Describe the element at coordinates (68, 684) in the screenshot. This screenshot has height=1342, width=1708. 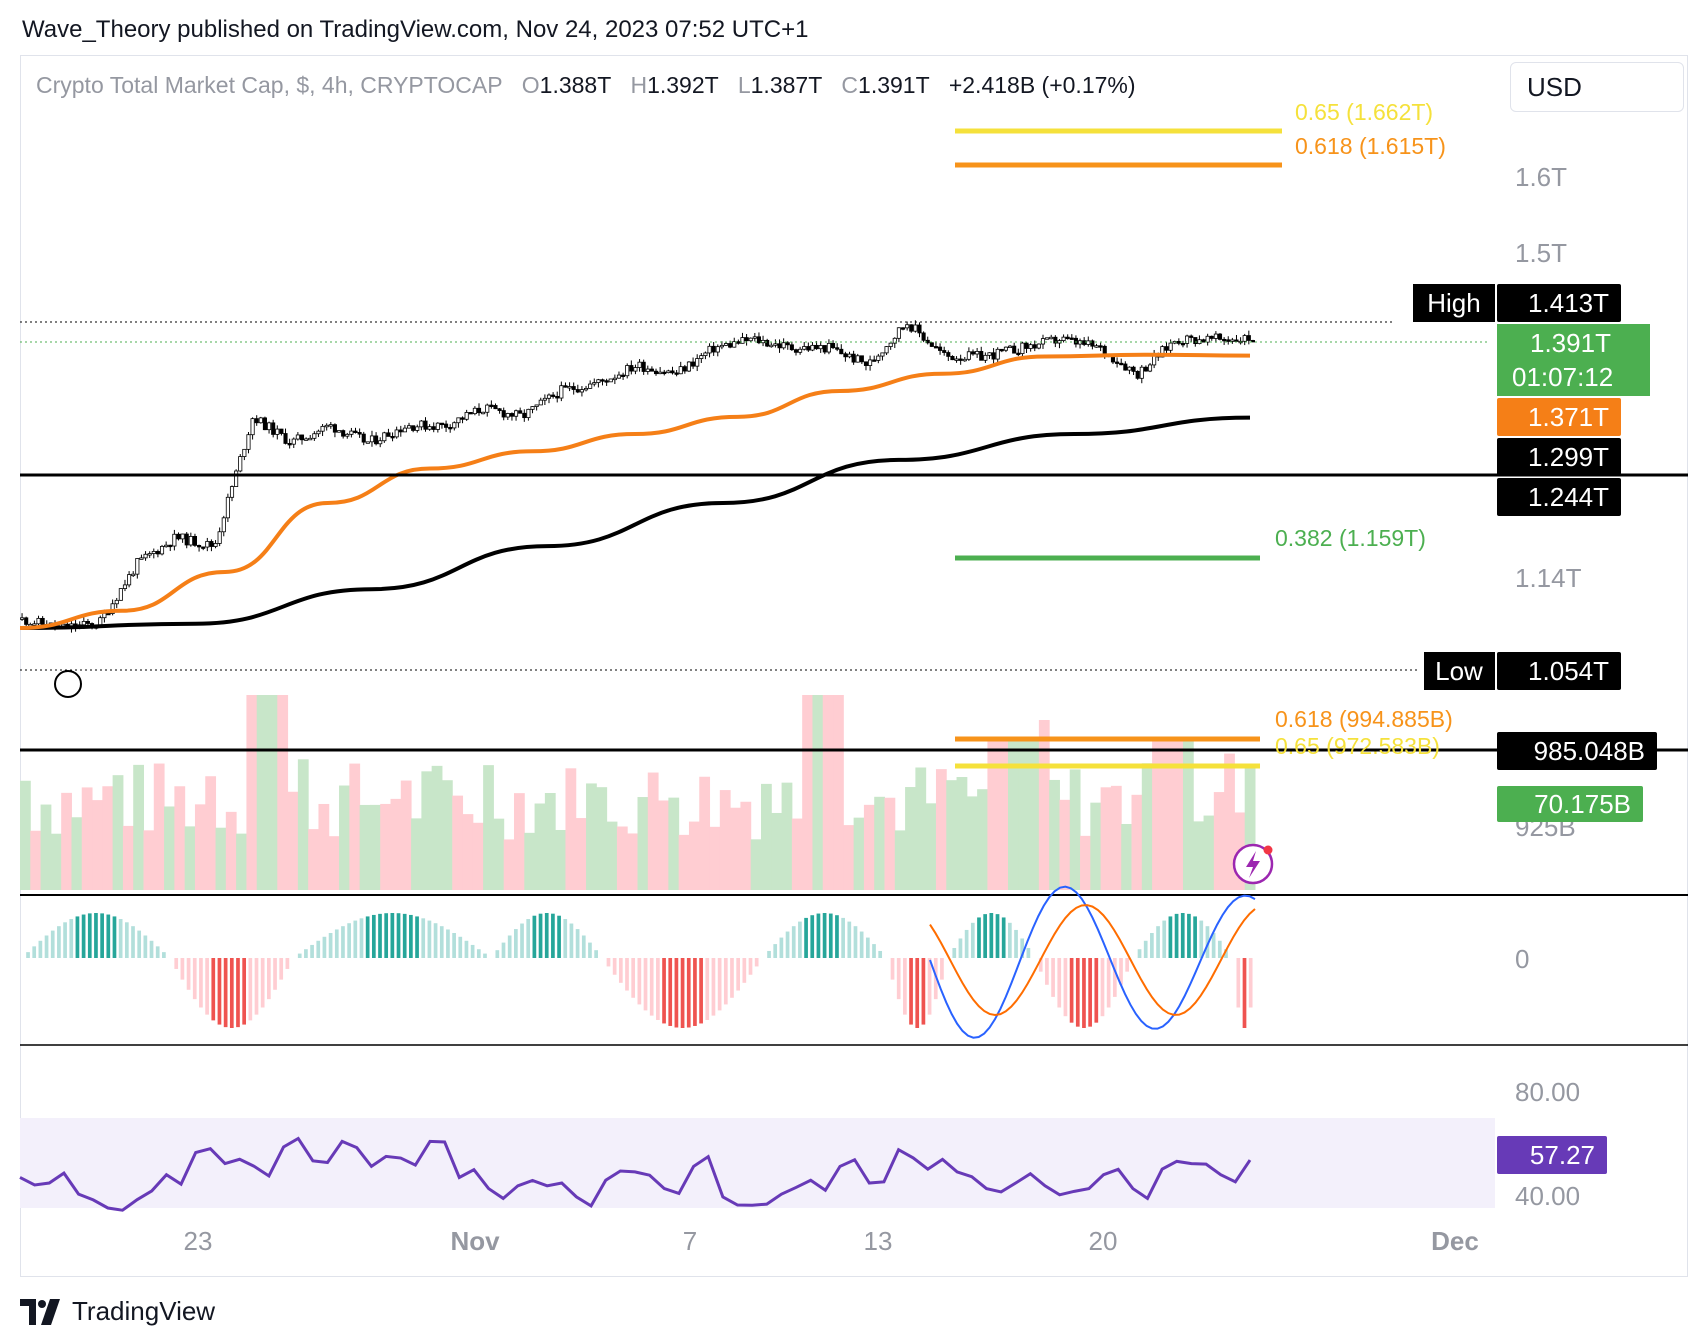
I see `low-marker-circle` at that location.